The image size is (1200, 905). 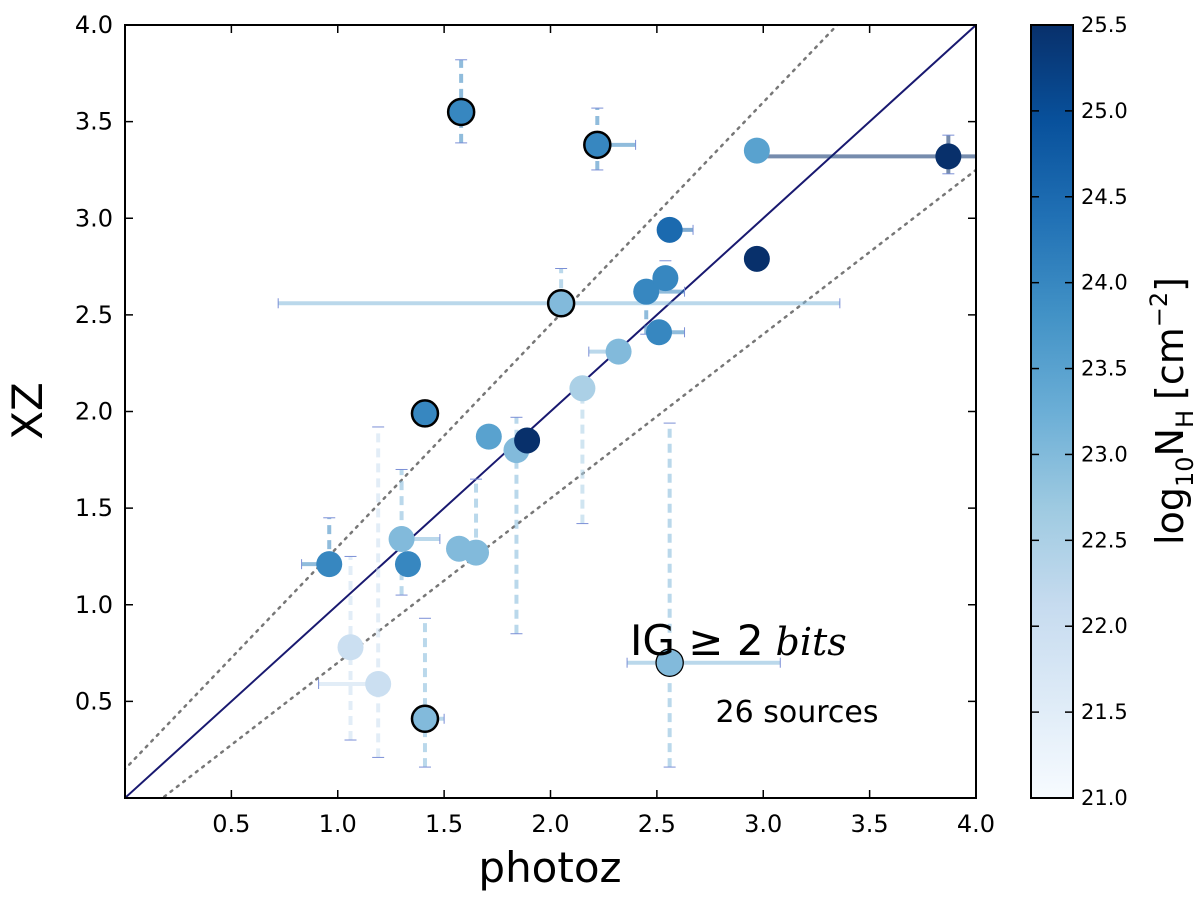 What do you see at coordinates (94, 315) in the screenshot?
I see `y-tick-label: 2.5` at bounding box center [94, 315].